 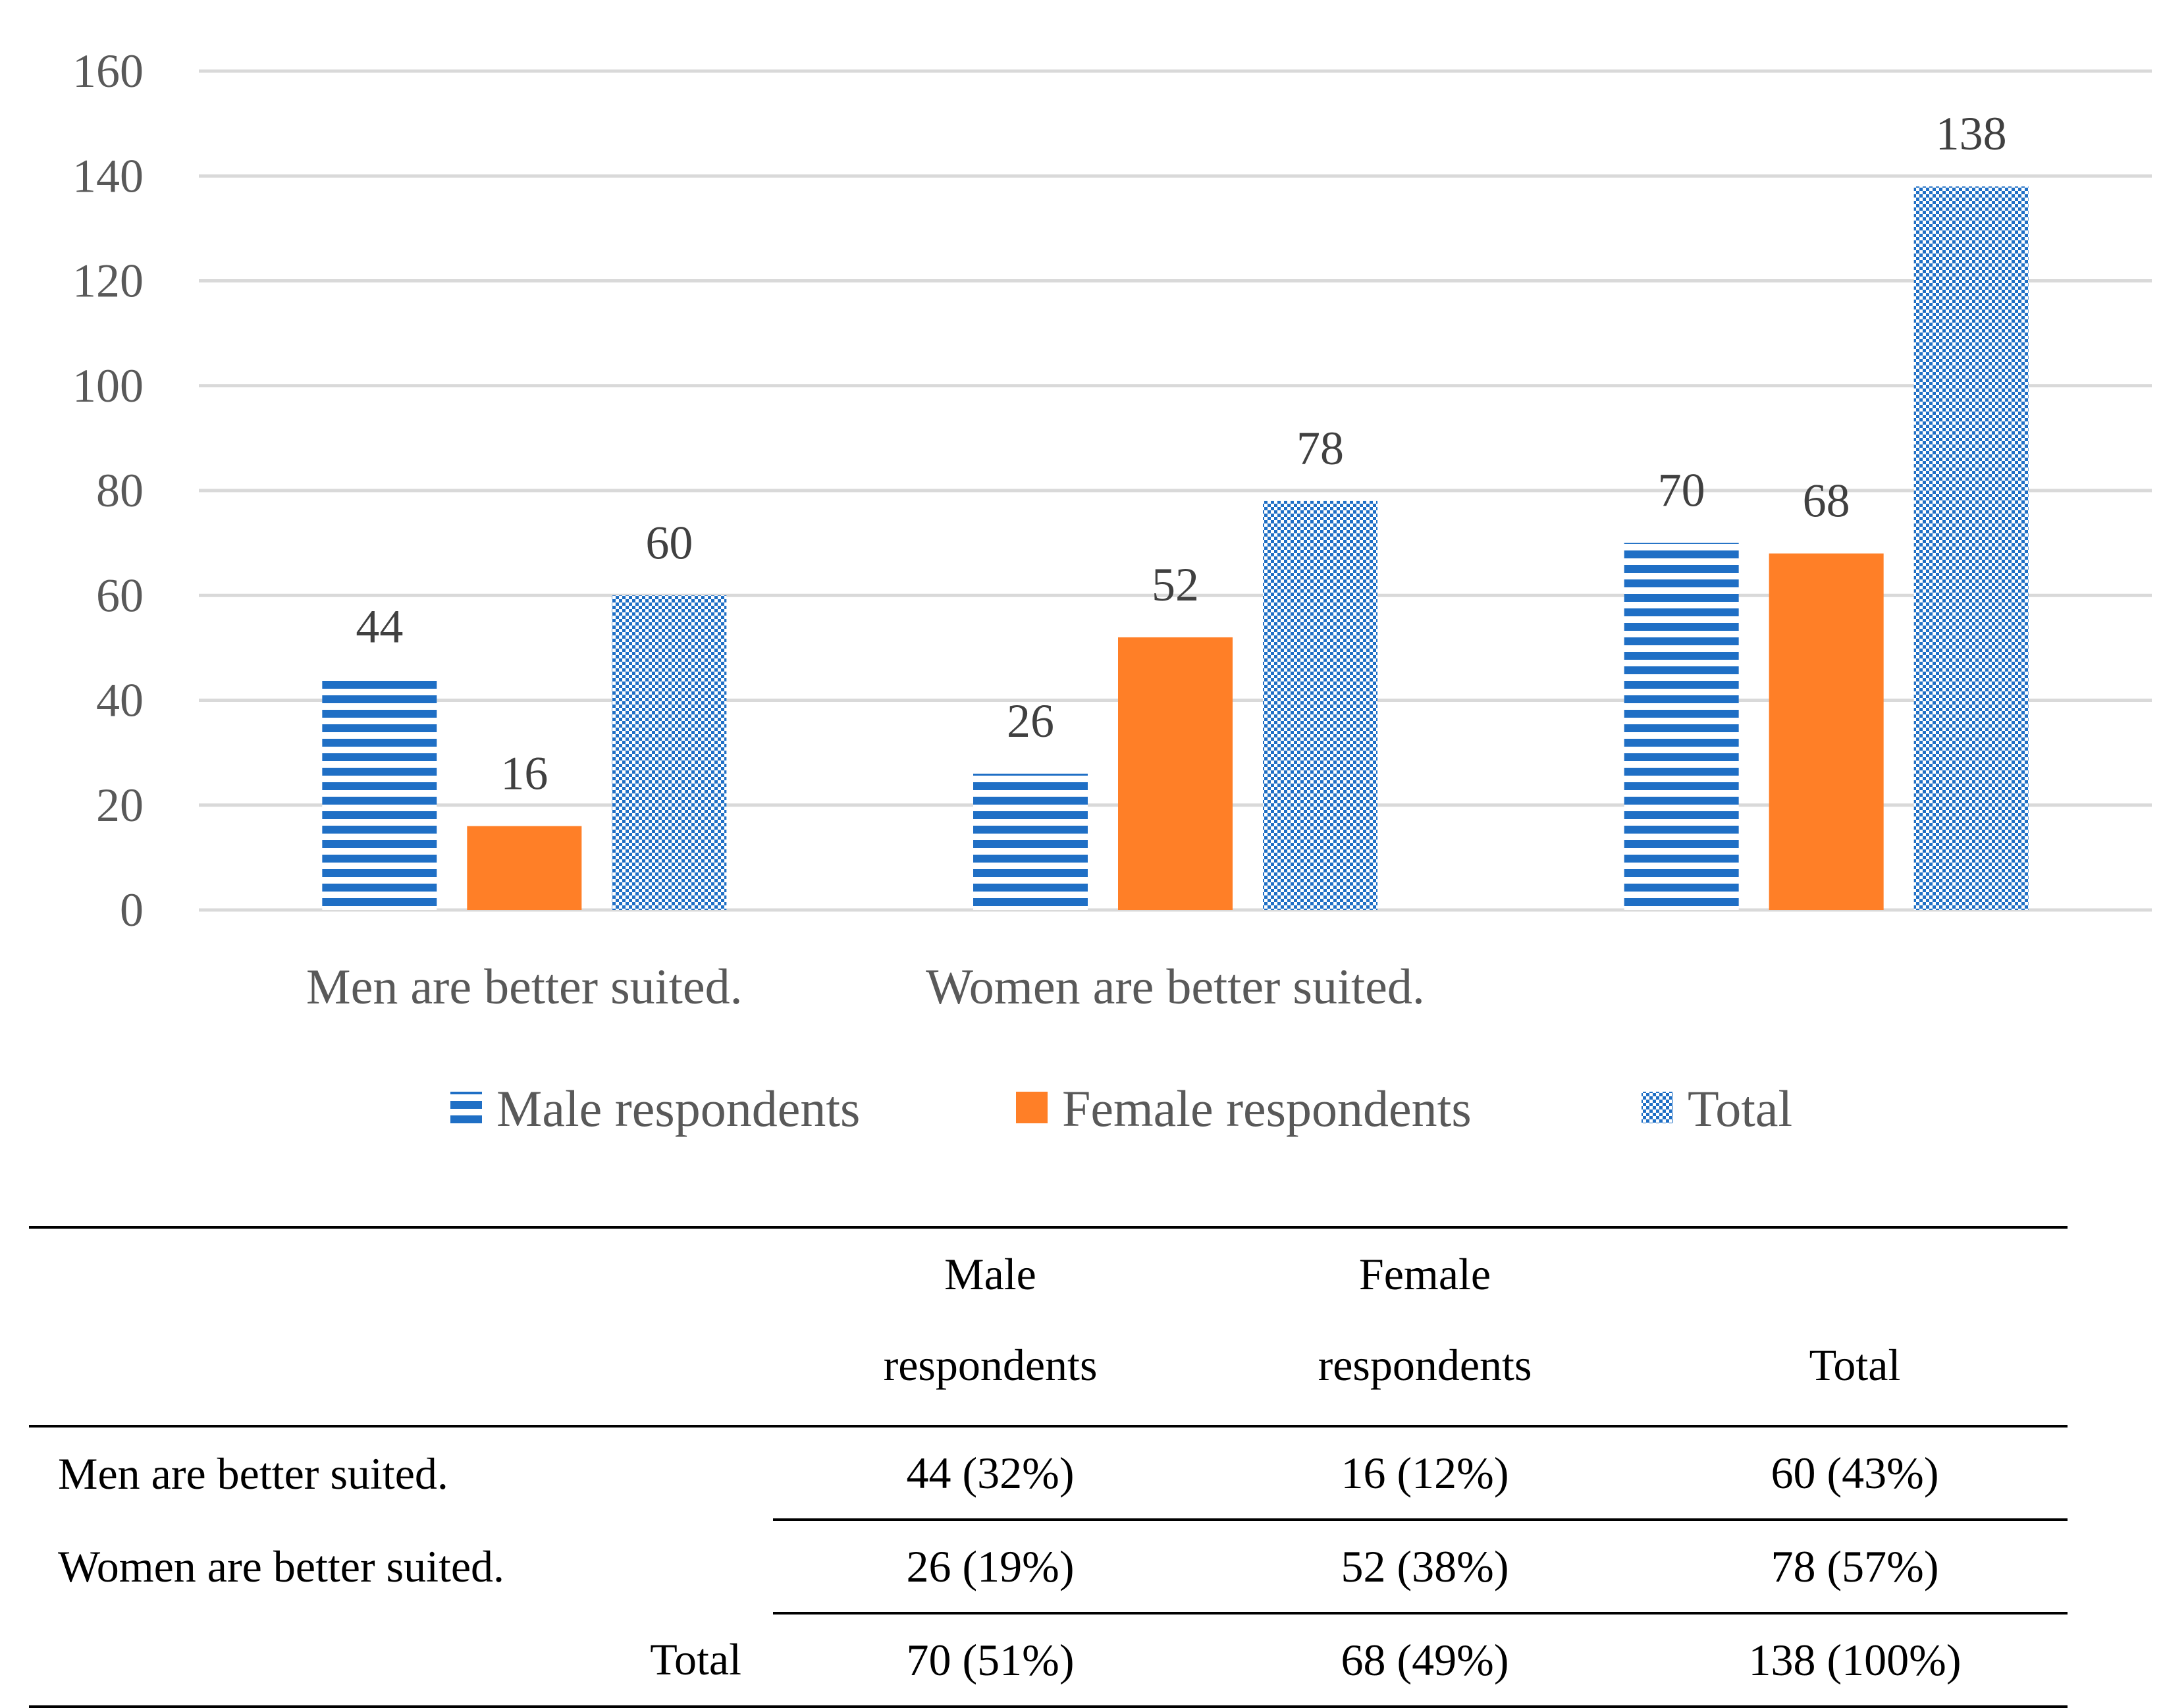 I want to click on row-label: Women are better suited., so click(x=281, y=1566).